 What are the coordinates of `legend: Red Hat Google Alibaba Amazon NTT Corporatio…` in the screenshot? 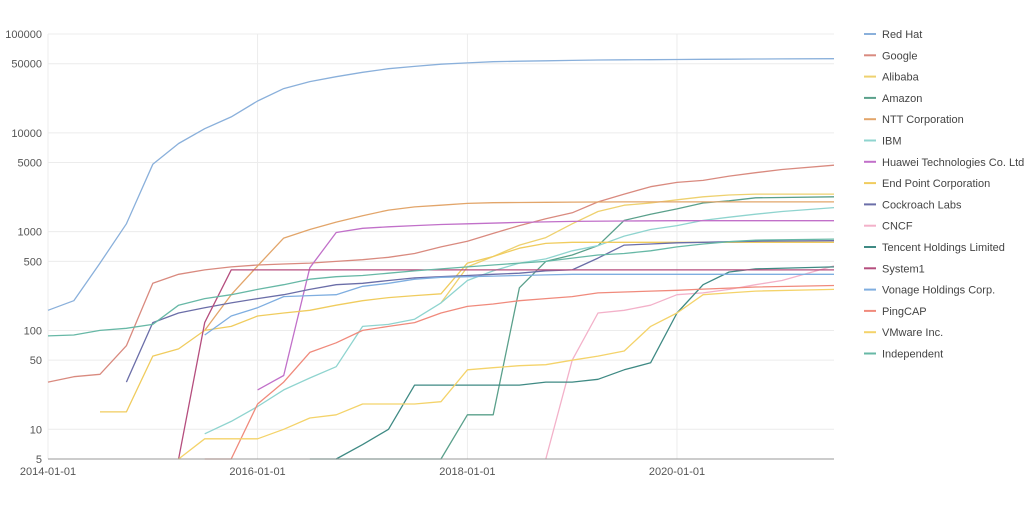 It's located at (944, 195).